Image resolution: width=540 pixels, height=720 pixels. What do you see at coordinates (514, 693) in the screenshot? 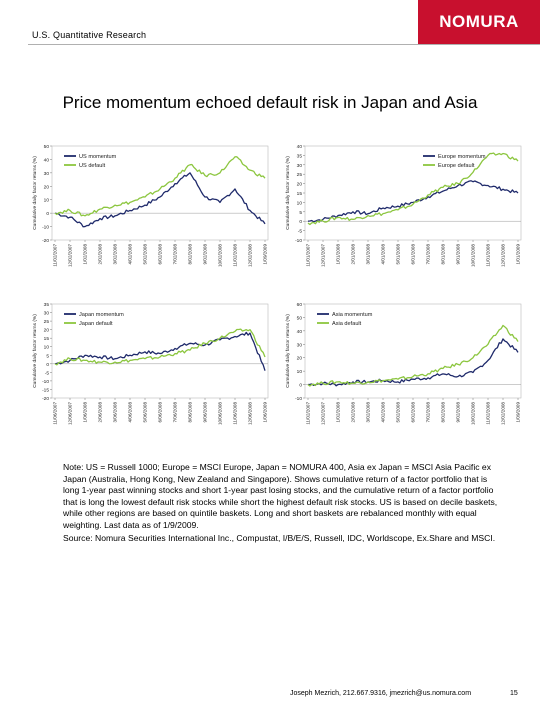
I see `page-number: 15` at bounding box center [514, 693].